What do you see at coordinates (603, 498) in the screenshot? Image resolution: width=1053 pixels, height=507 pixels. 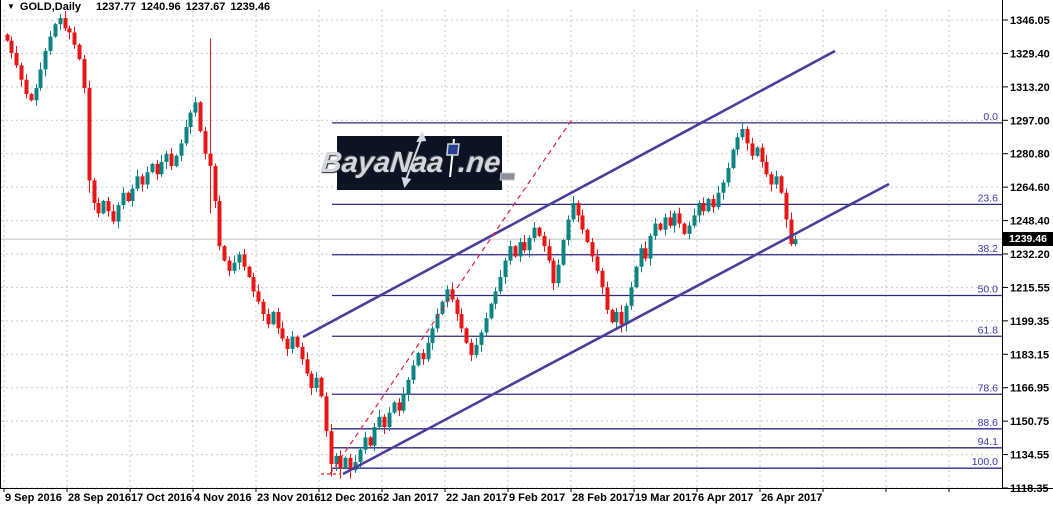 I see `time-axis-label: 28 Feb 2017` at bounding box center [603, 498].